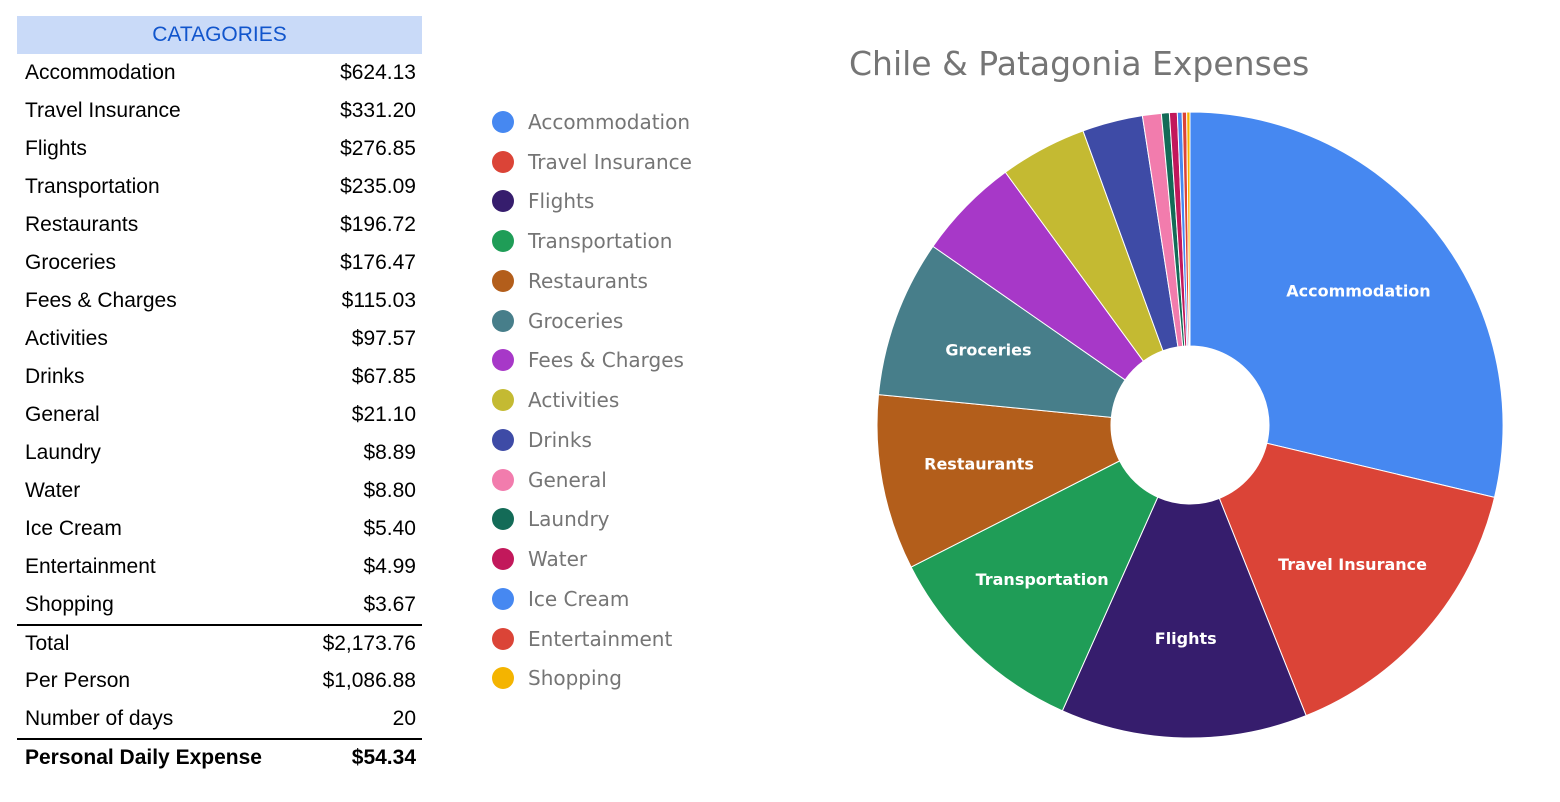 Image resolution: width=1560 pixels, height=802 pixels. Describe the element at coordinates (219, 453) in the screenshot. I see `table-row: Laundry $8.89` at that location.